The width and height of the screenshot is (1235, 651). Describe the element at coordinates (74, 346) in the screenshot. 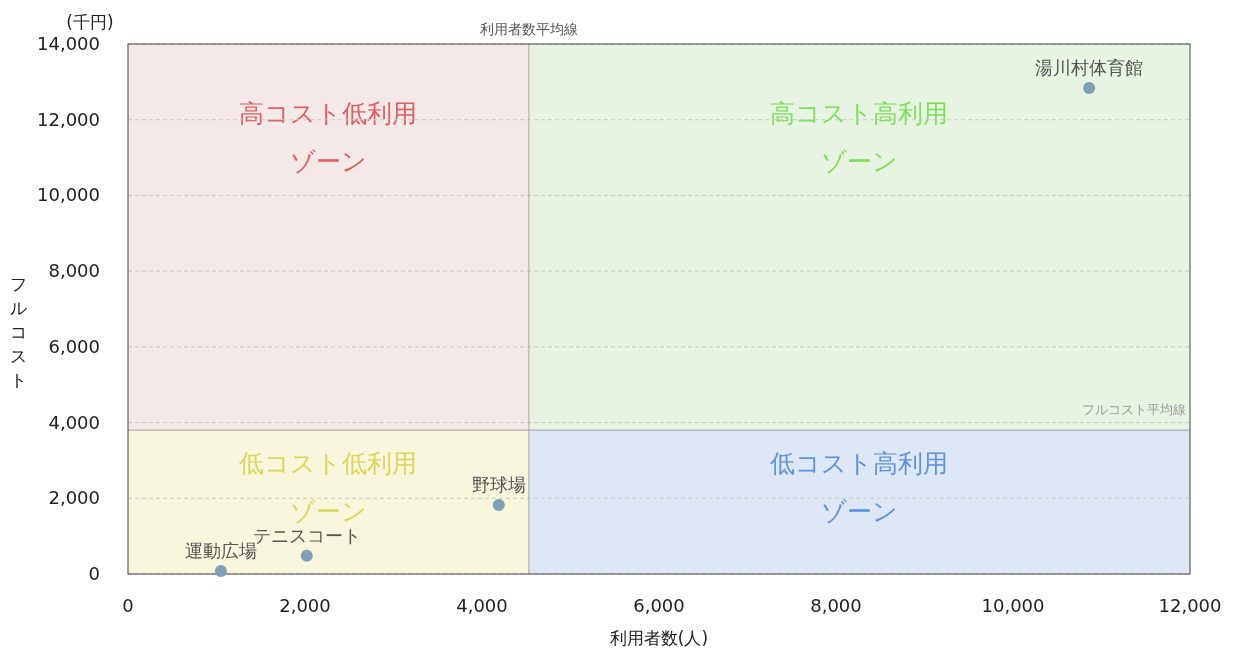

I see `y-tick-label: 6,000` at that location.